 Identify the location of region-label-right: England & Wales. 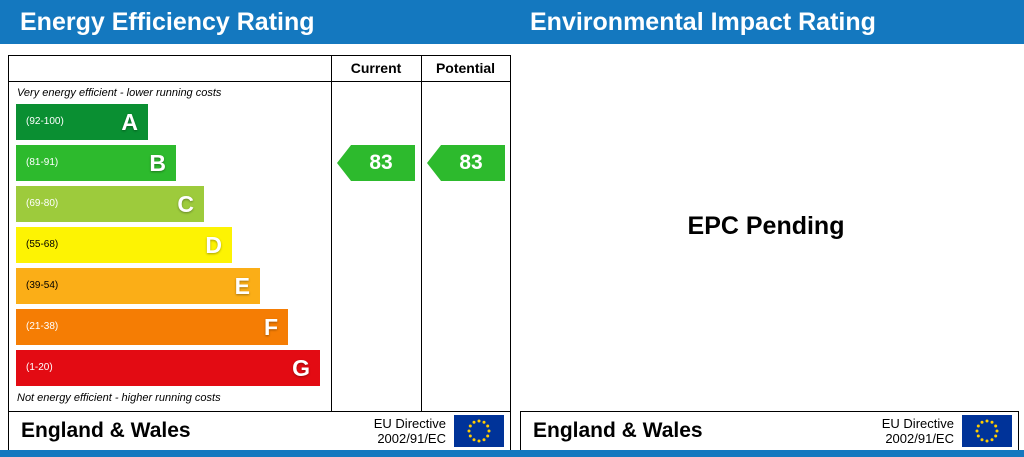
(618, 430).